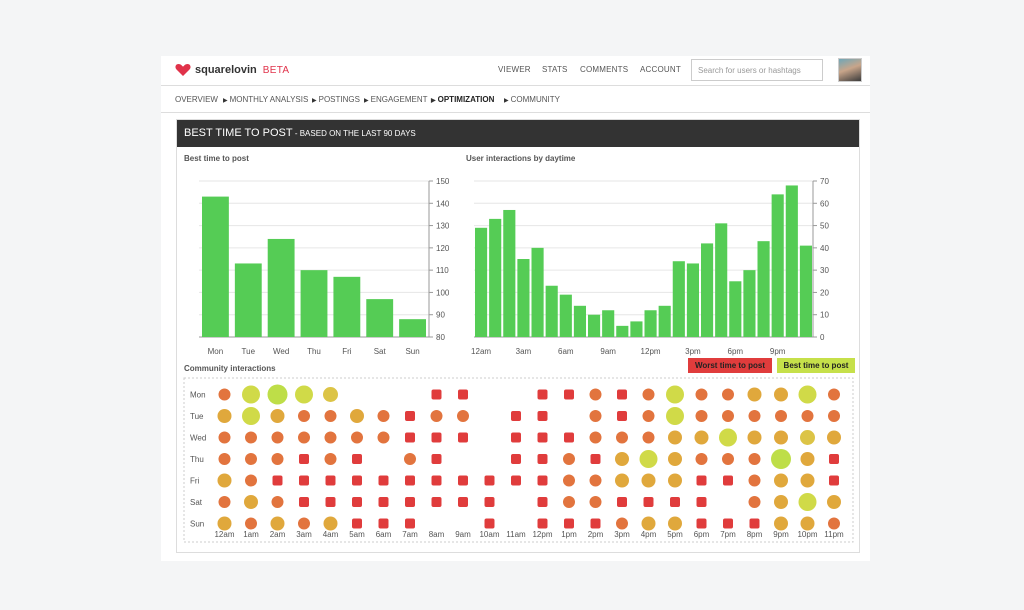 The height and width of the screenshot is (610, 1024). Describe the element at coordinates (532, 99) in the screenshot. I see `subnav-community: ▶ COMMUNITY` at that location.